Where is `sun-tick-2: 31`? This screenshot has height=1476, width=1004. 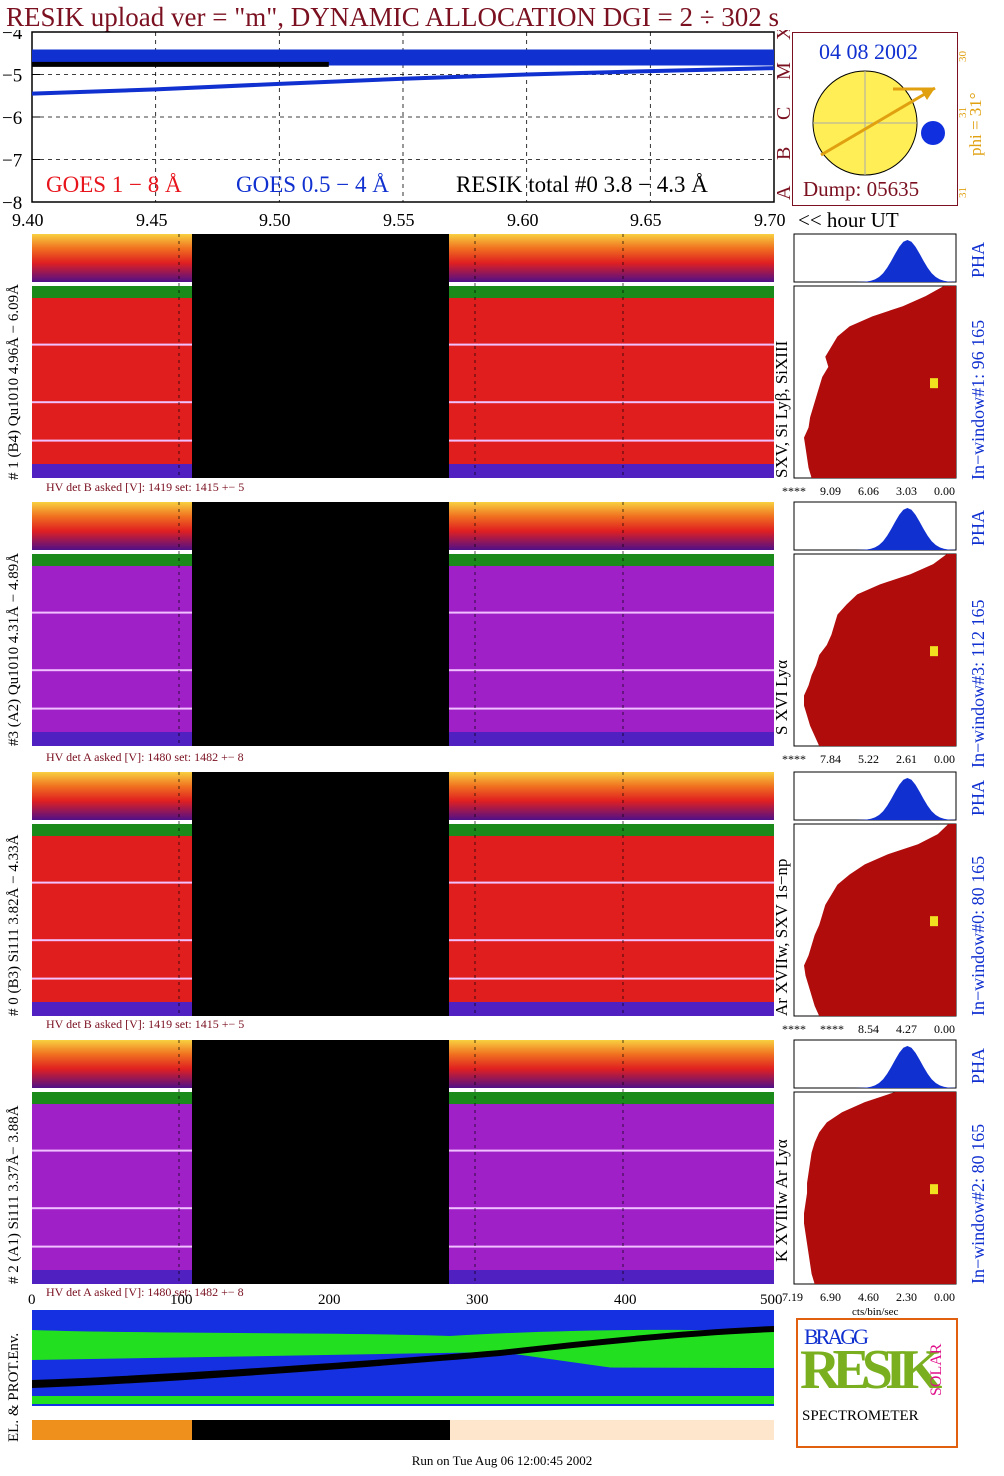
sun-tick-2: 31 is located at coordinates (963, 192).